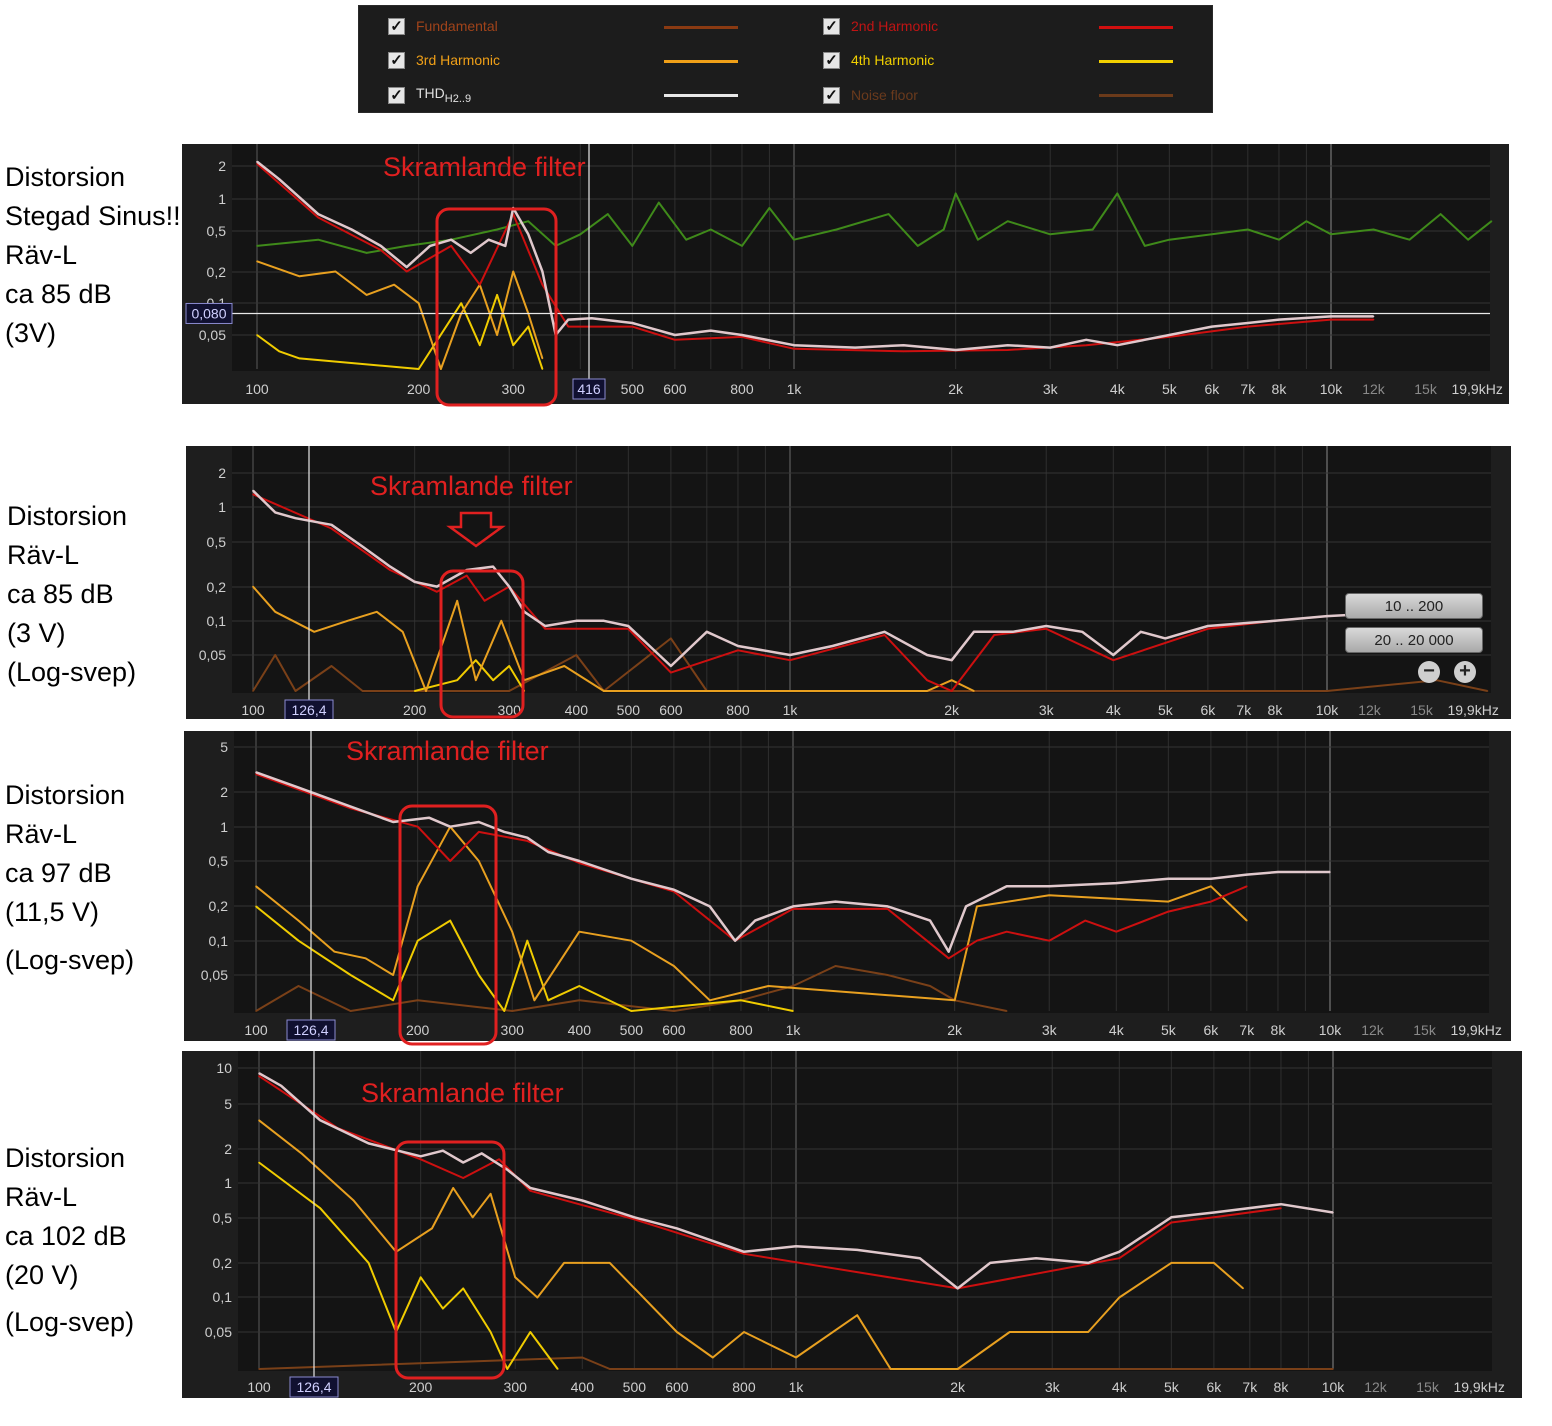 This screenshot has width=1552, height=1426. Describe the element at coordinates (400, 331) in the screenshot. I see `series-h4` at that location.